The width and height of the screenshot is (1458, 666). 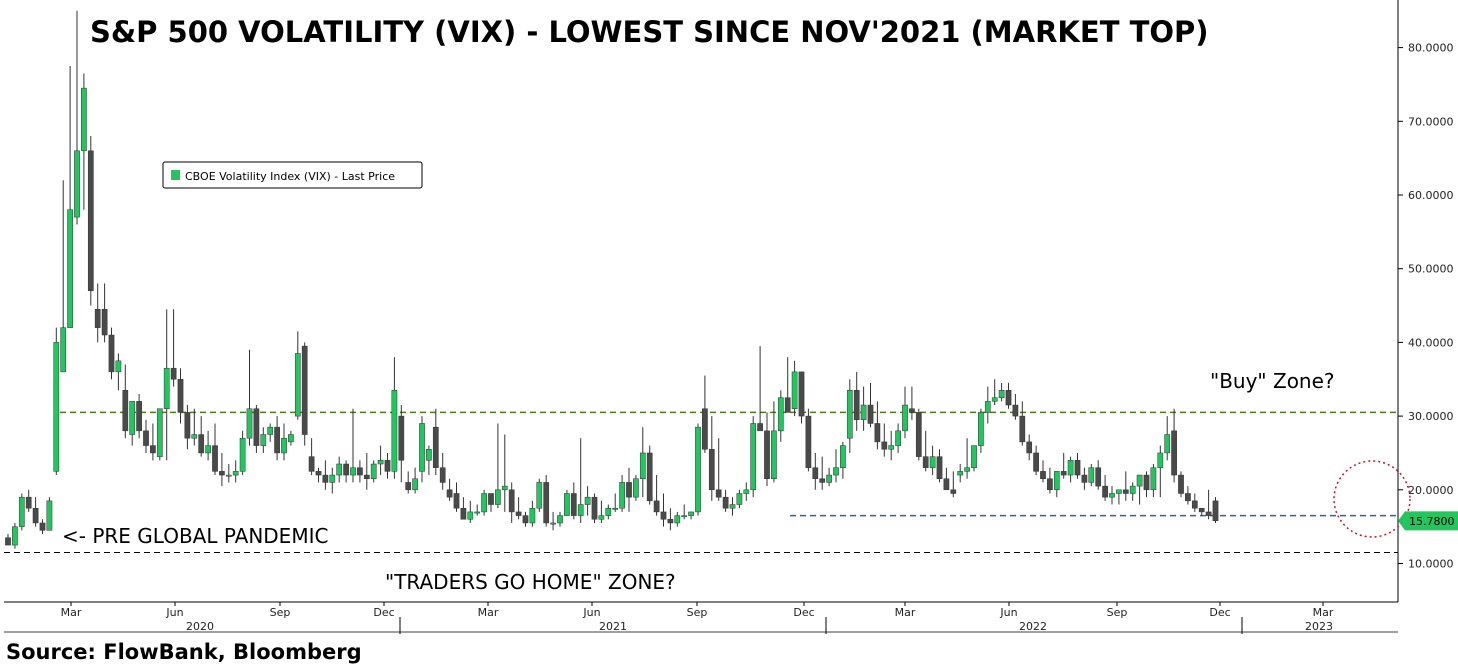 What do you see at coordinates (195, 536) in the screenshot?
I see `pre-pandemic-annotation: <- PRE GLOBAL PANDEMIC` at bounding box center [195, 536].